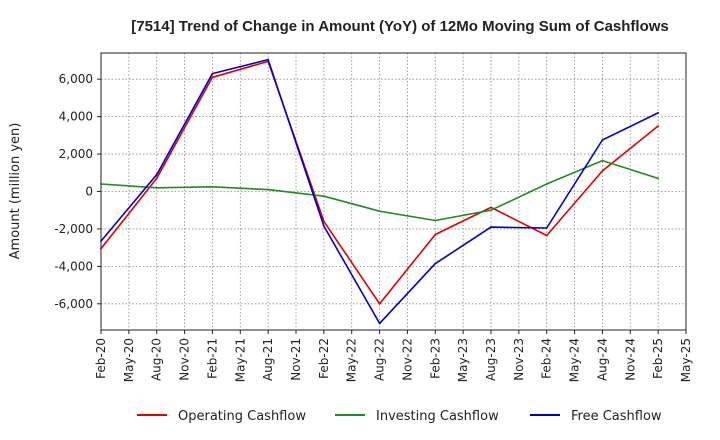  What do you see at coordinates (129, 360) in the screenshot?
I see `x-tick-label: May-20` at bounding box center [129, 360].